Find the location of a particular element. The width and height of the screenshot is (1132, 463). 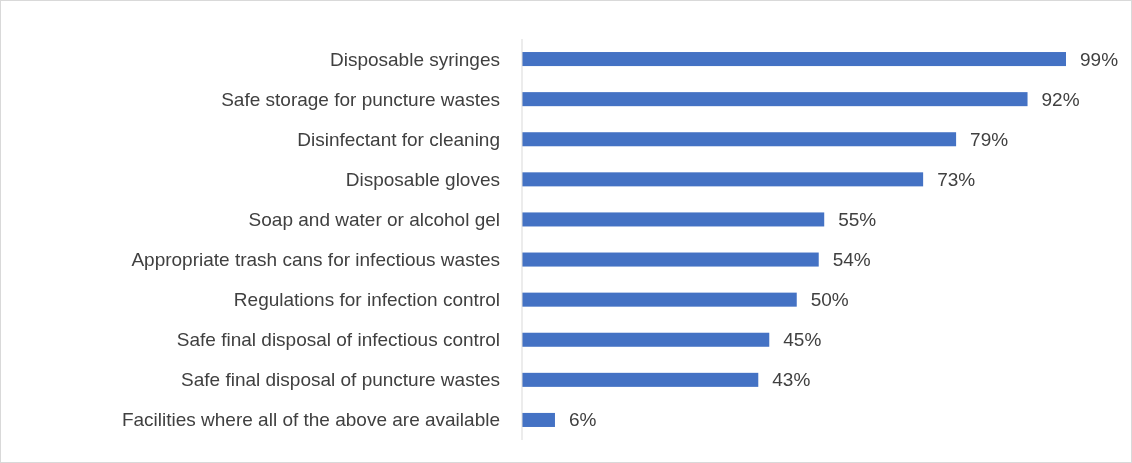

data-label: 99% is located at coordinates (1099, 59).